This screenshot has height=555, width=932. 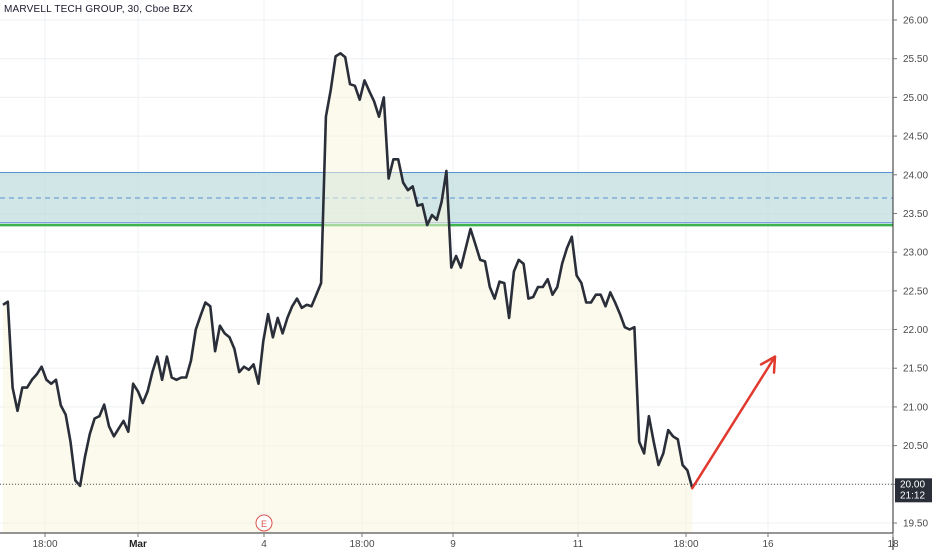 I want to click on price-tick-label: 22.50, so click(x=915, y=291).